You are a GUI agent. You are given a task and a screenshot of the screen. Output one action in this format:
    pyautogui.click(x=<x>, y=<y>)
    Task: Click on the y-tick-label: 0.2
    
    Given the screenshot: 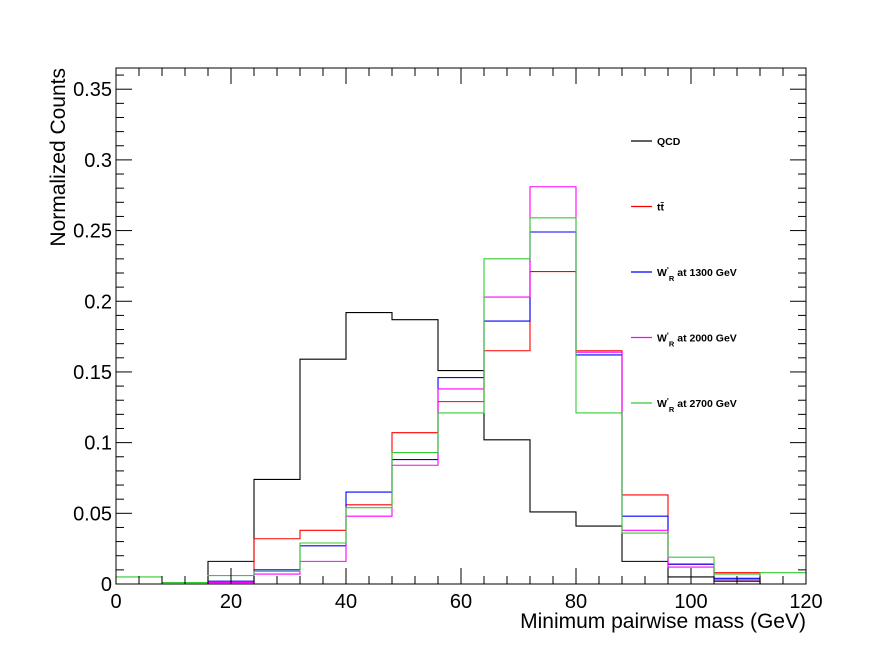 What is the action you would take?
    pyautogui.click(x=98, y=302)
    